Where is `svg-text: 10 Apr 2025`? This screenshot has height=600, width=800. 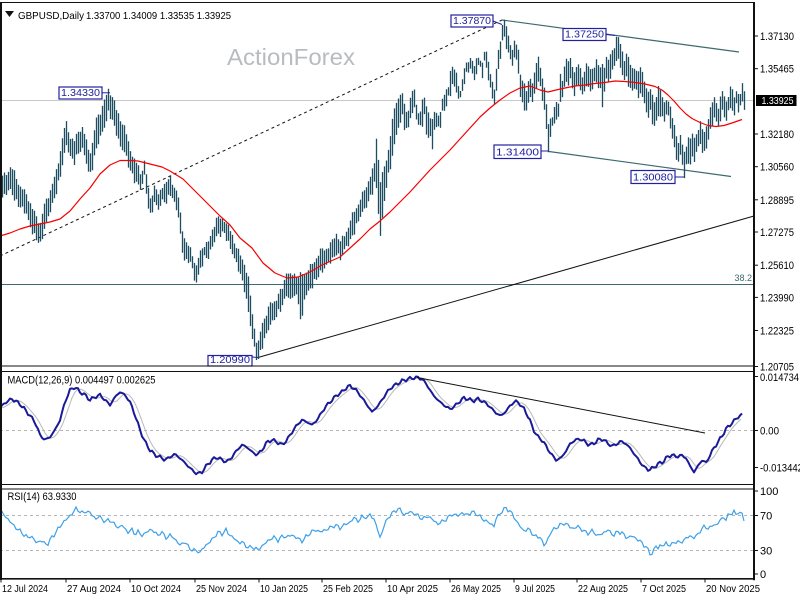 svg-text: 10 Apr 2025 is located at coordinates (412, 589).